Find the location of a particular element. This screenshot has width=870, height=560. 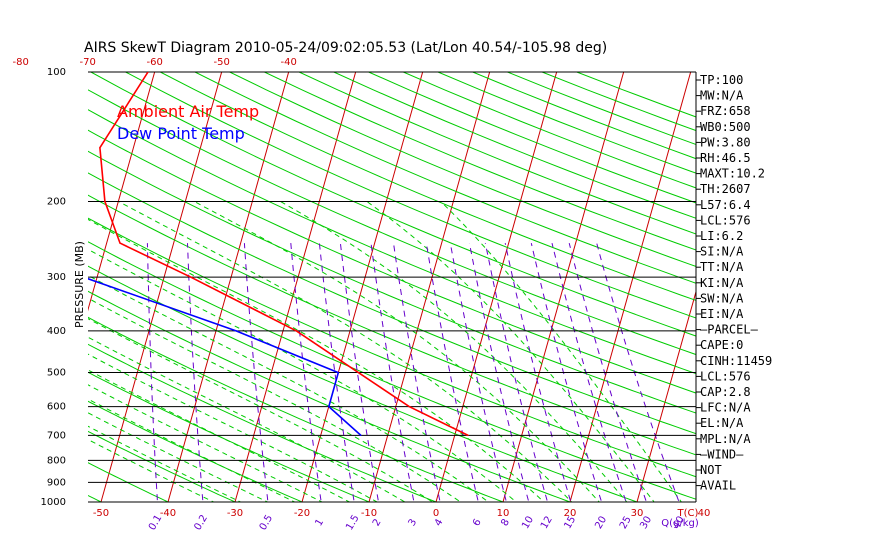

mixing-ratio-tick-label: 0.2 is located at coordinates (200, 522).